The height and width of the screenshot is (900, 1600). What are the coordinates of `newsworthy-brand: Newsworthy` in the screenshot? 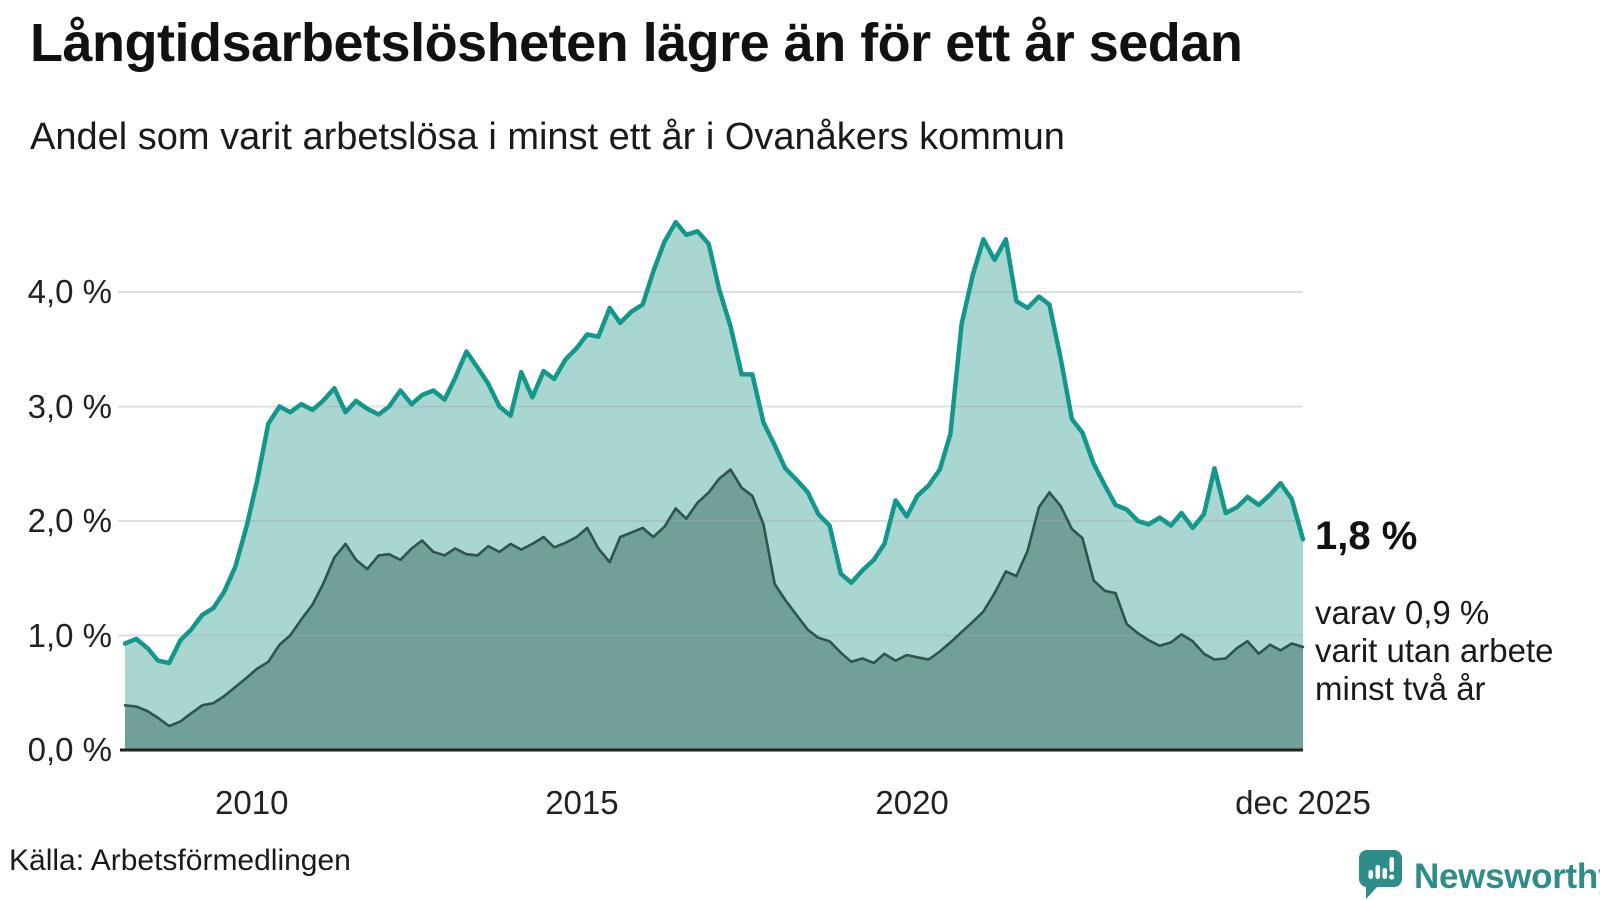 It's located at (1478, 874).